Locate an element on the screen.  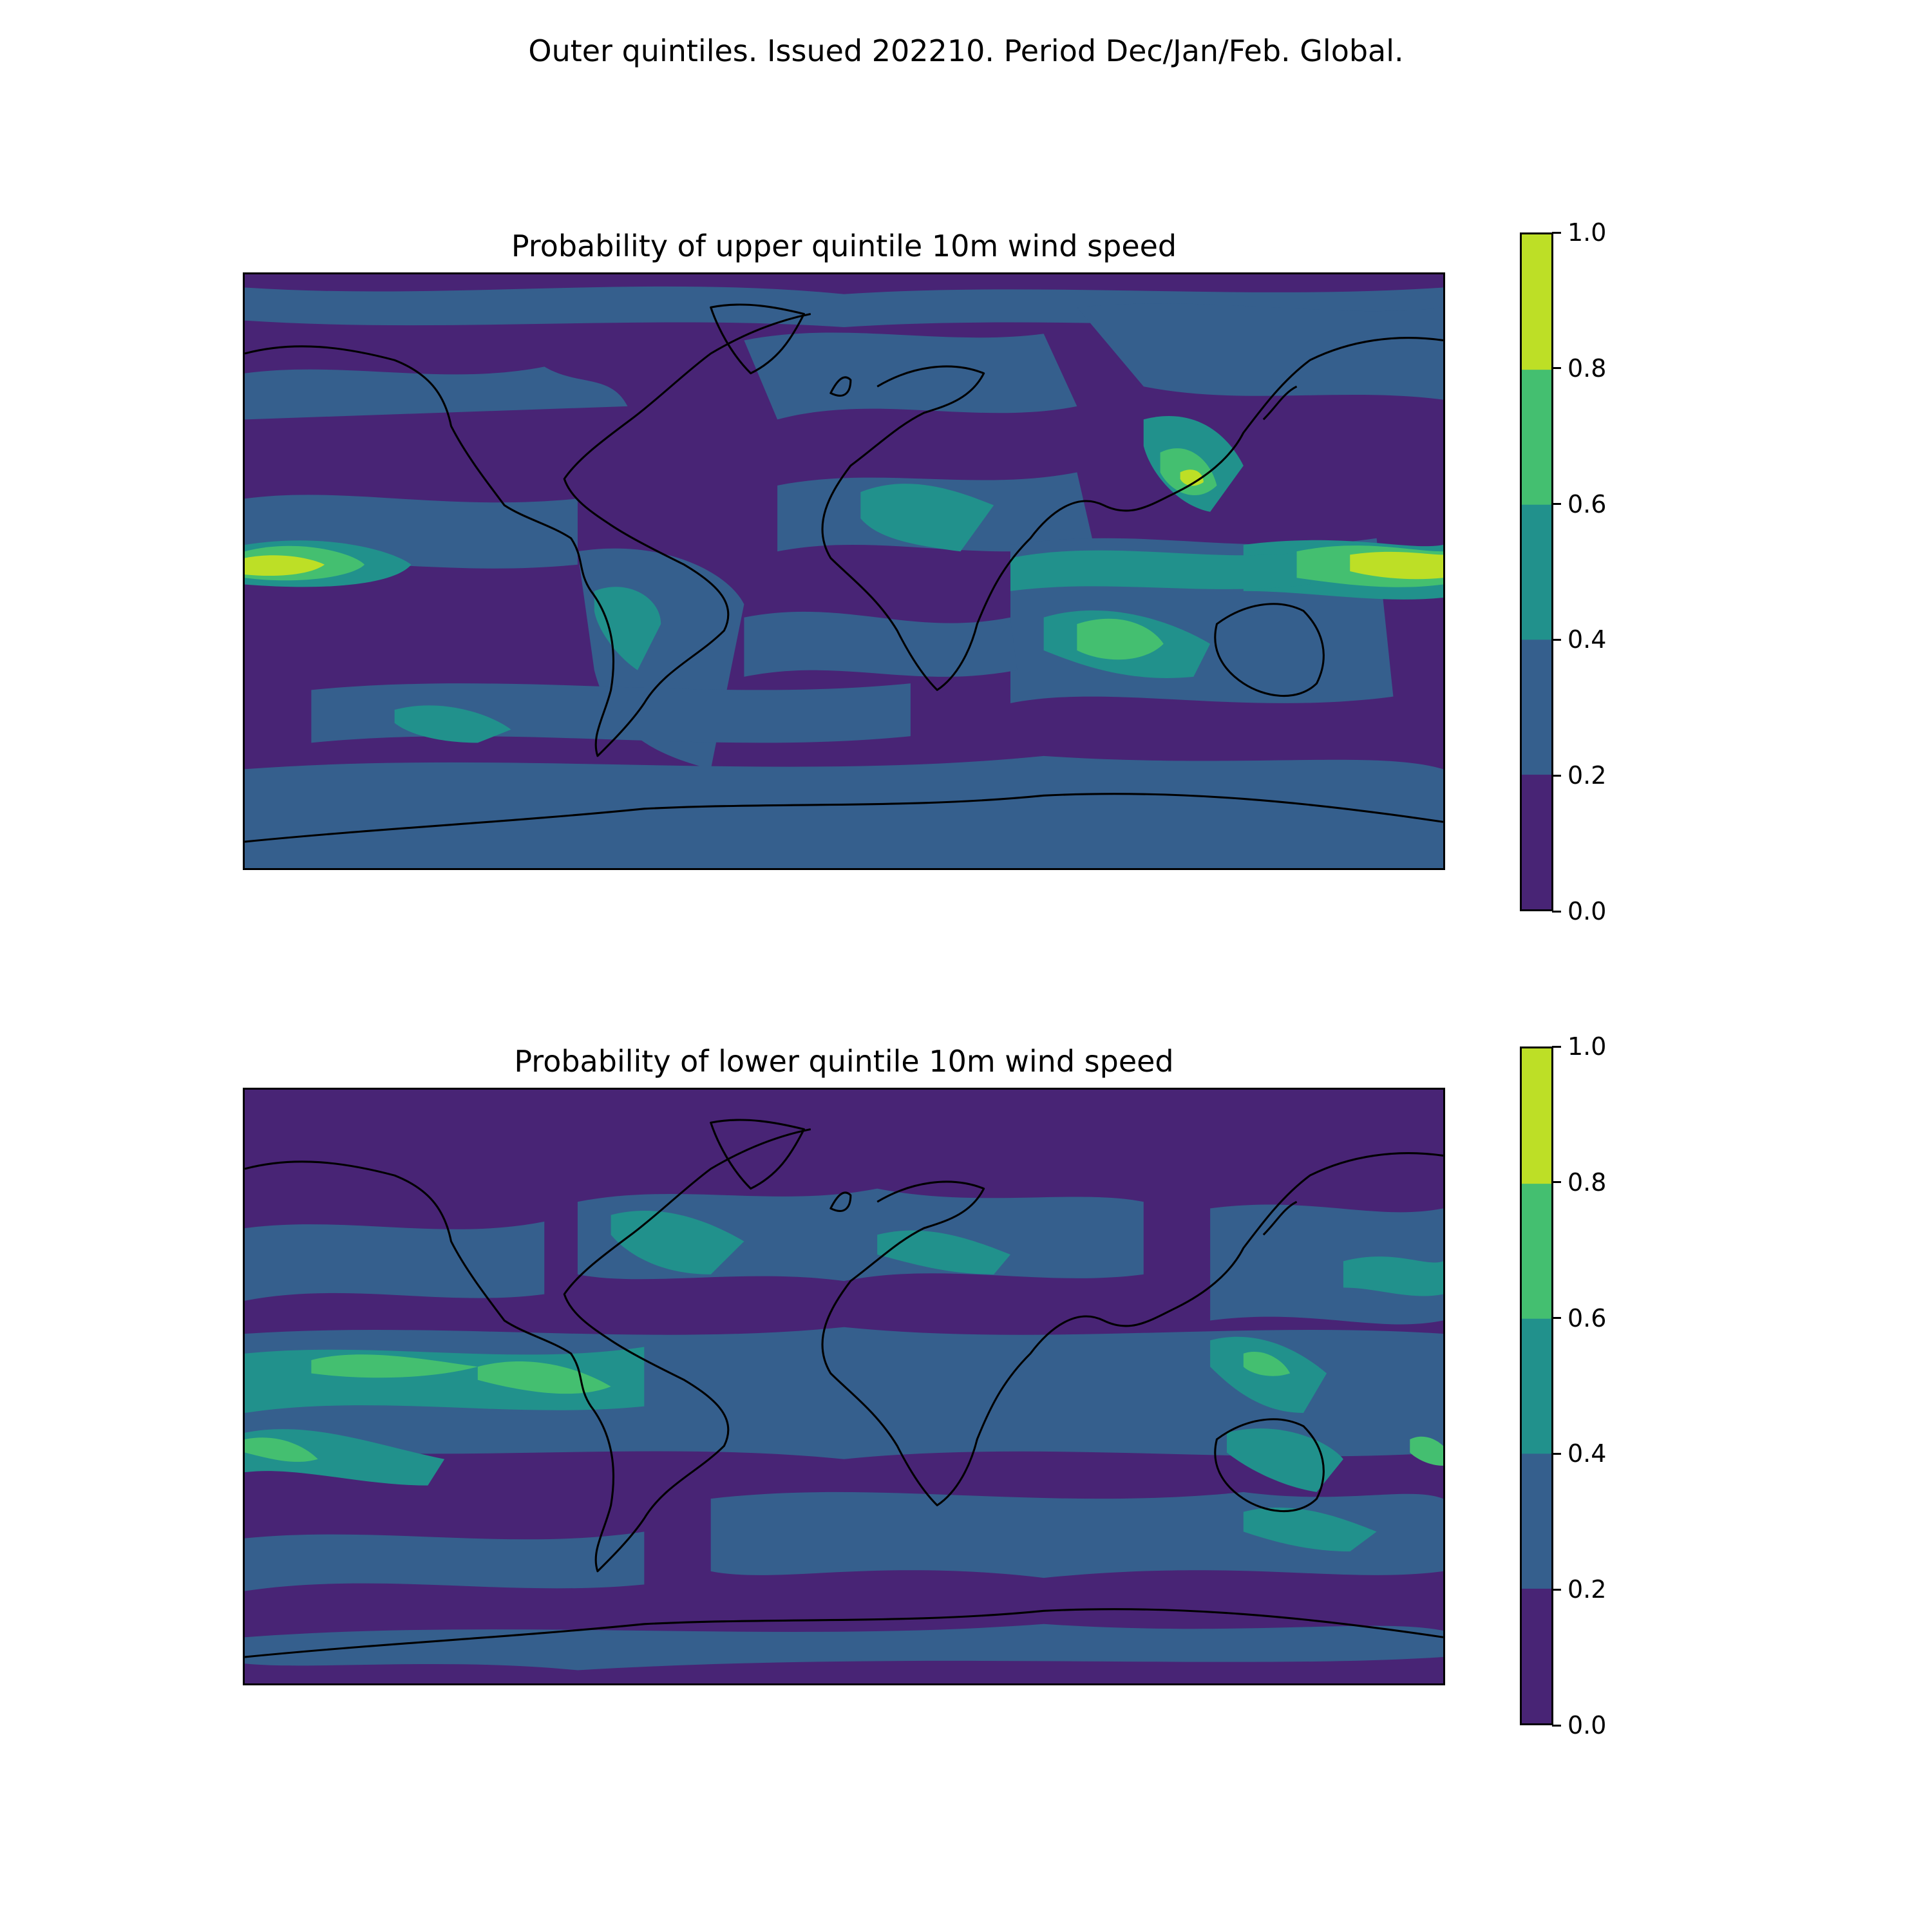
lower-teal-n-atl is located at coordinates (678, 1242).